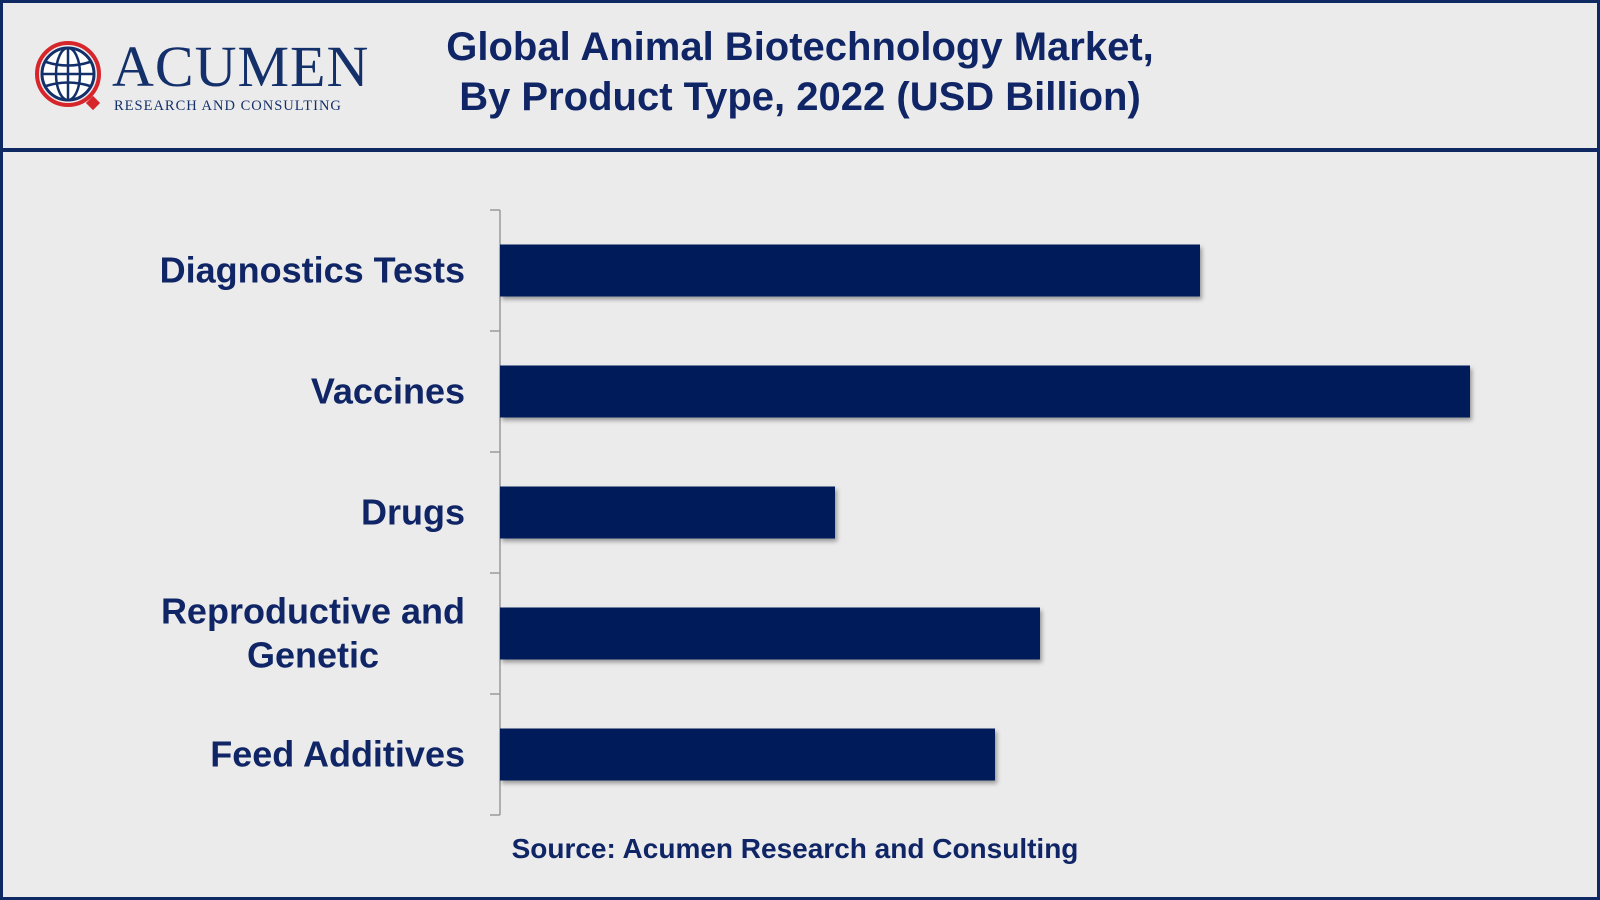  I want to click on chart-title-line-2: By Product Type, 2022 (USD Billion), so click(800, 97).